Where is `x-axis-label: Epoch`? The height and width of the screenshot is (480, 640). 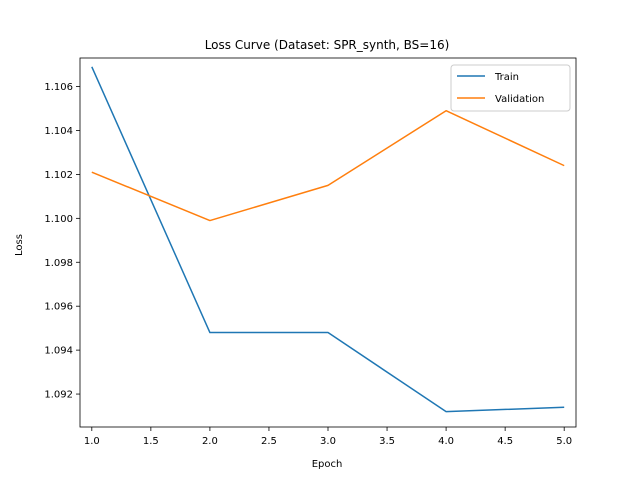 x-axis-label: Epoch is located at coordinates (327, 464).